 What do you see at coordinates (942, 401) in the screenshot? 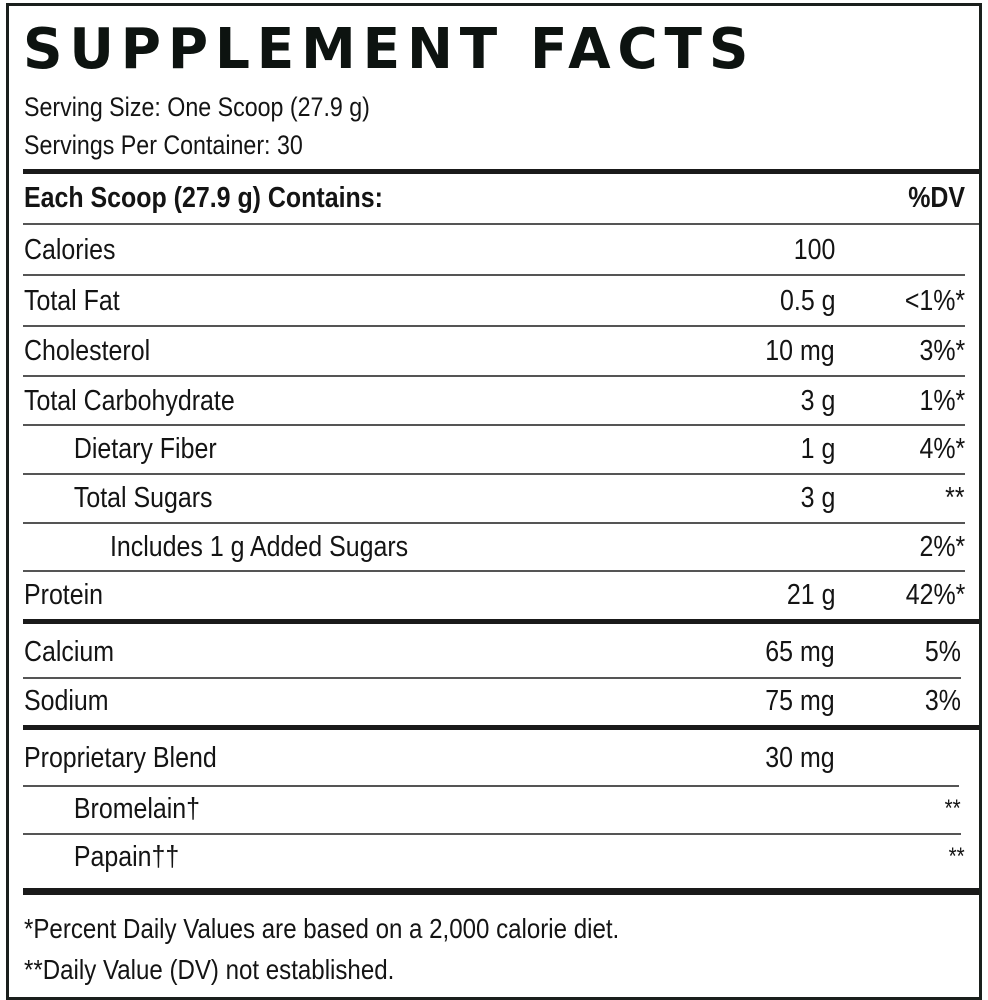
I see `nutrient-dv: 1%*` at bounding box center [942, 401].